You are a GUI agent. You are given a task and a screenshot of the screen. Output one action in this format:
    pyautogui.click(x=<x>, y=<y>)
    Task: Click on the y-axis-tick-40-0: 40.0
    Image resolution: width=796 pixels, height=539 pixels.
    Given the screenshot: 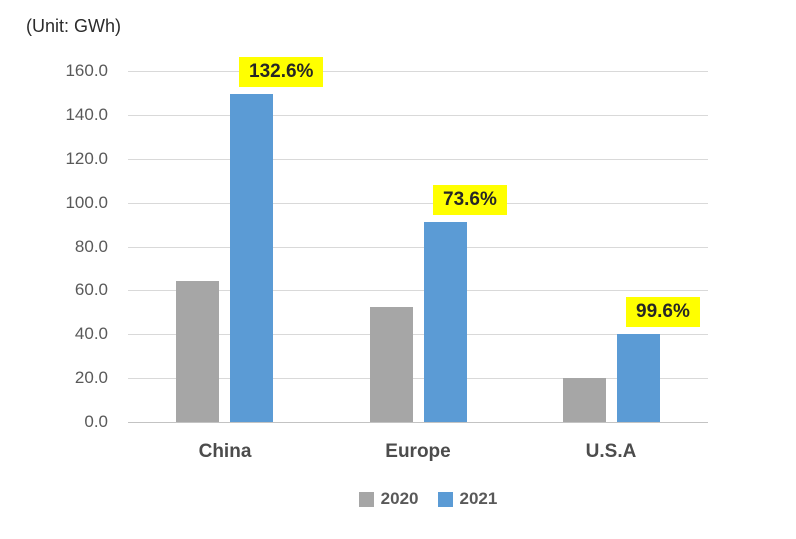 What is the action you would take?
    pyautogui.click(x=91, y=333)
    